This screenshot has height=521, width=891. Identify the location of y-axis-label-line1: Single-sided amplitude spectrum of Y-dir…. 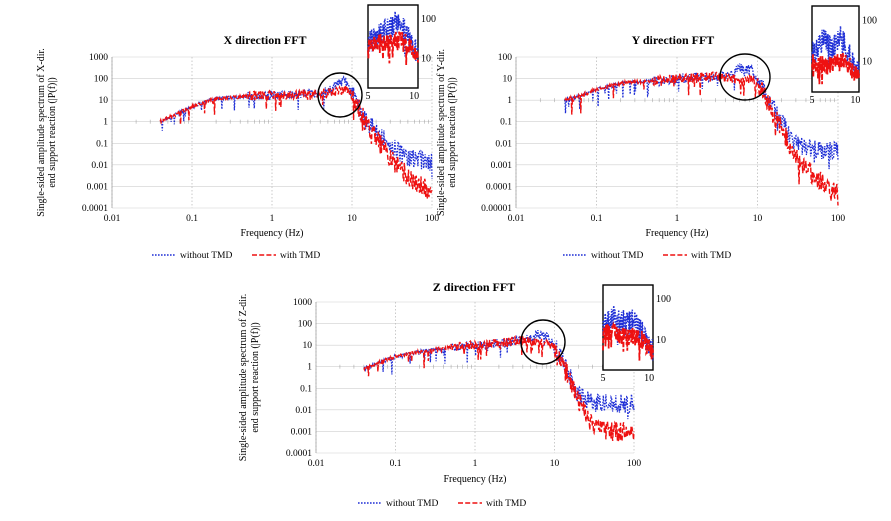
(441, 132).